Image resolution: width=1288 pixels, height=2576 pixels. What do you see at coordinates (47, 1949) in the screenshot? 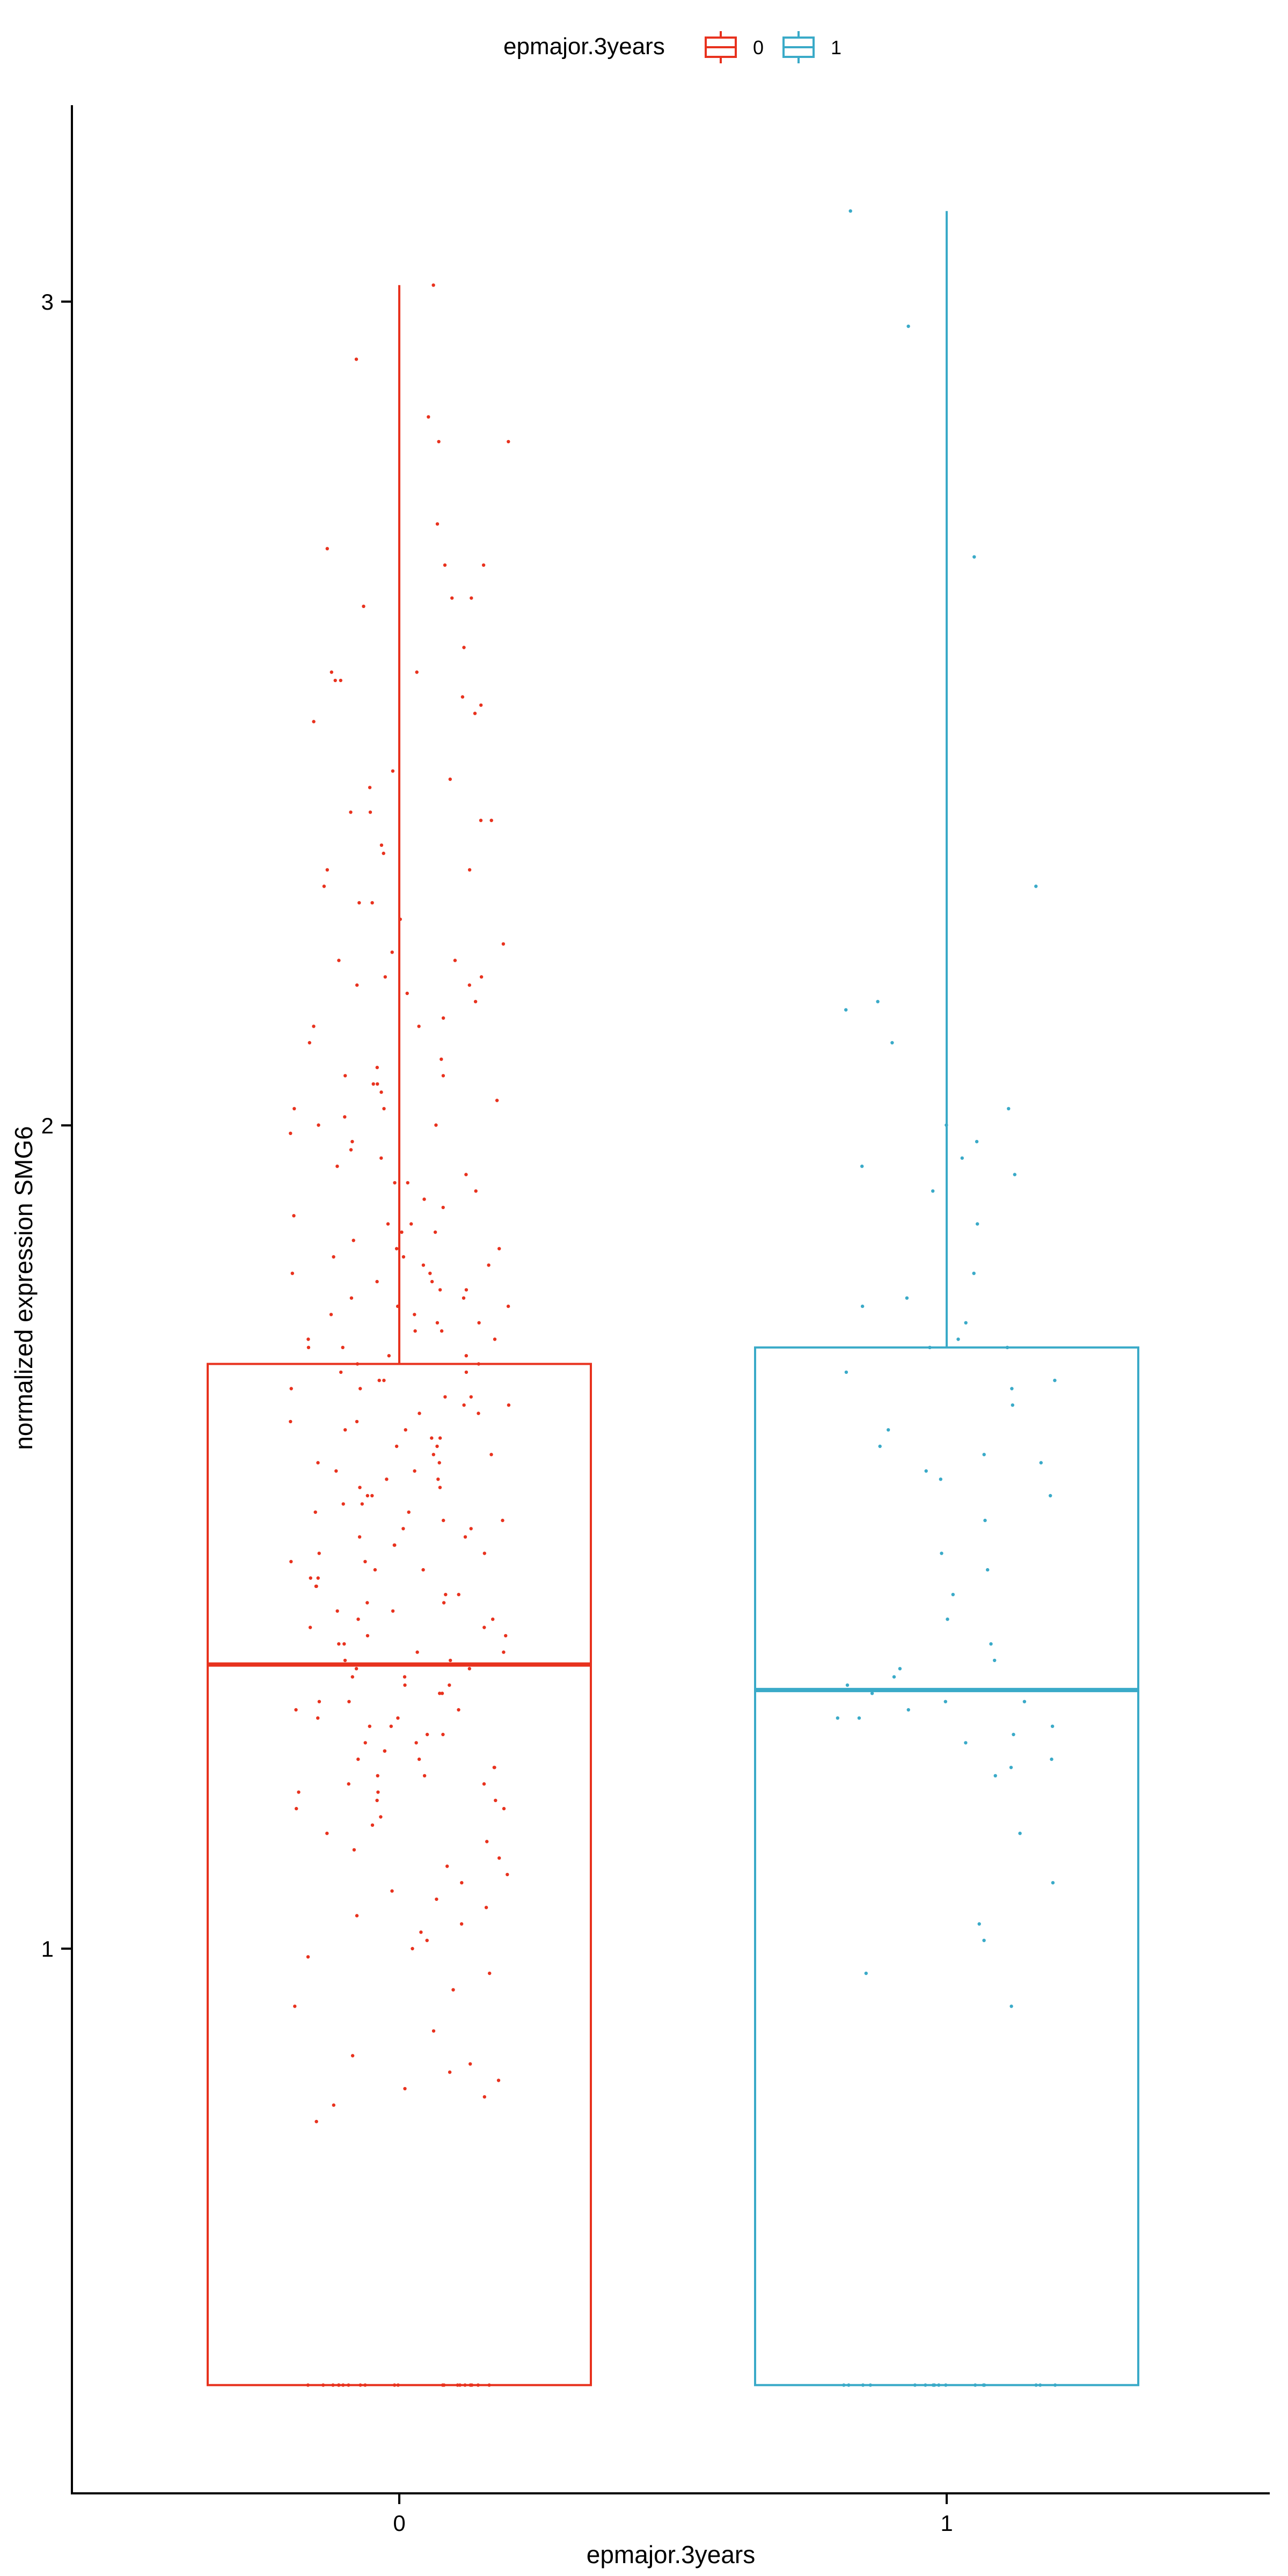
I see `y-tick-label-1: 1` at bounding box center [47, 1949].